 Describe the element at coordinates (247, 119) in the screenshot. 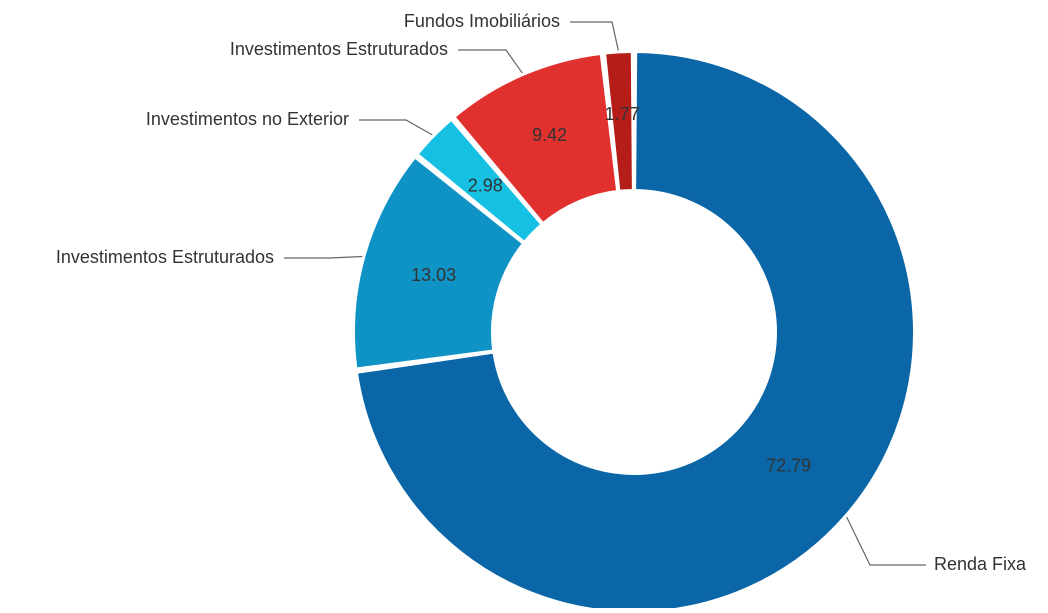

I see `category-label-investimentos-no-exterior-2: Investimentos no Exterior` at that location.